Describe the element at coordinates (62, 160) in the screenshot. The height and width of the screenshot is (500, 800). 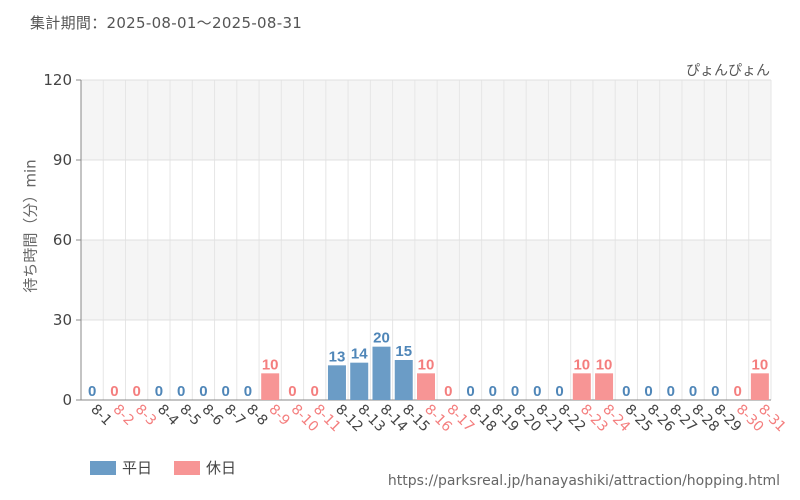
I see `y-tick-label: 90` at that location.